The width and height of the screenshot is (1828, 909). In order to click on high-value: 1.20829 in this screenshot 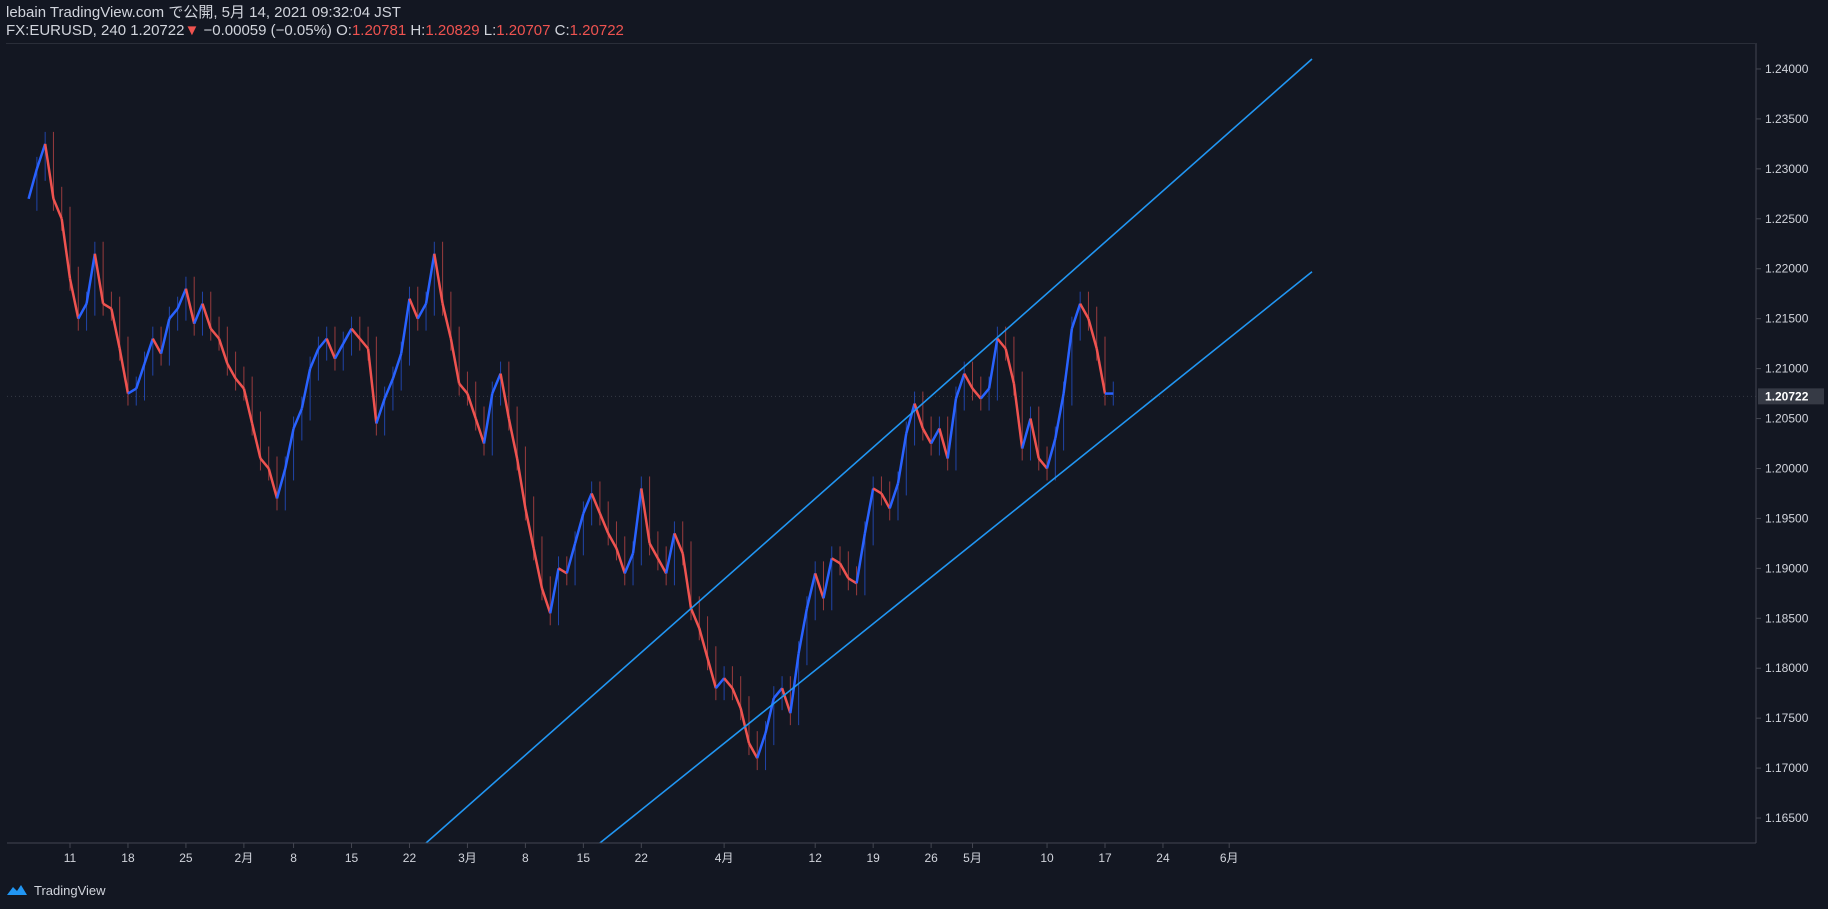, I will do `click(452, 30)`.